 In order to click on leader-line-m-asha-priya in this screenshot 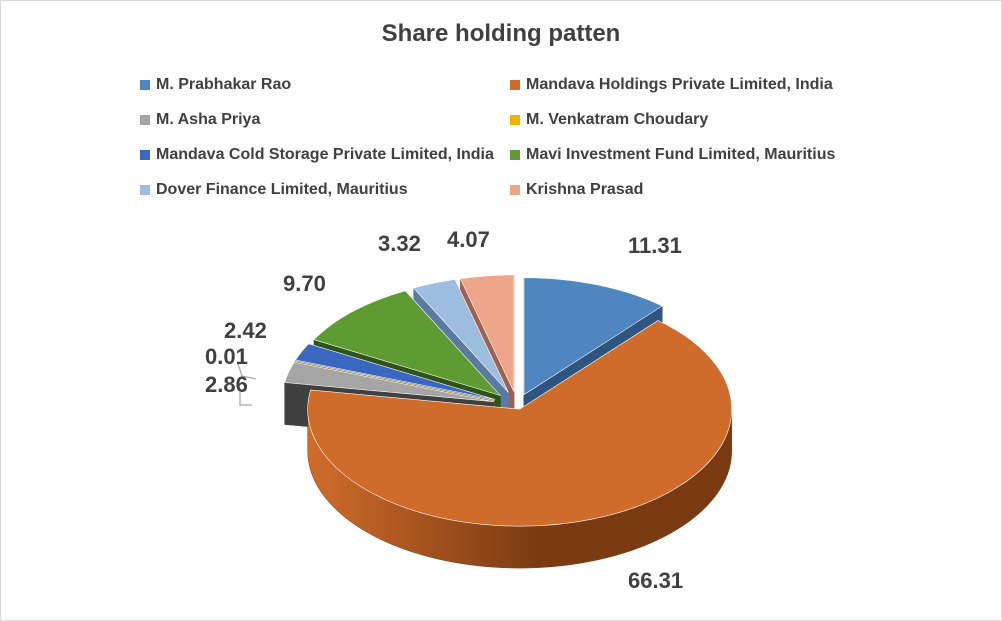, I will do `click(245, 399)`.